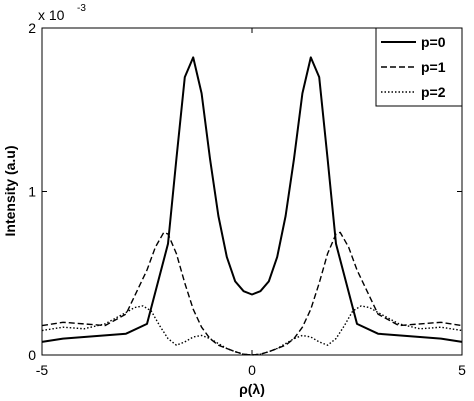  I want to click on legend-label: p=2, so click(433, 92).